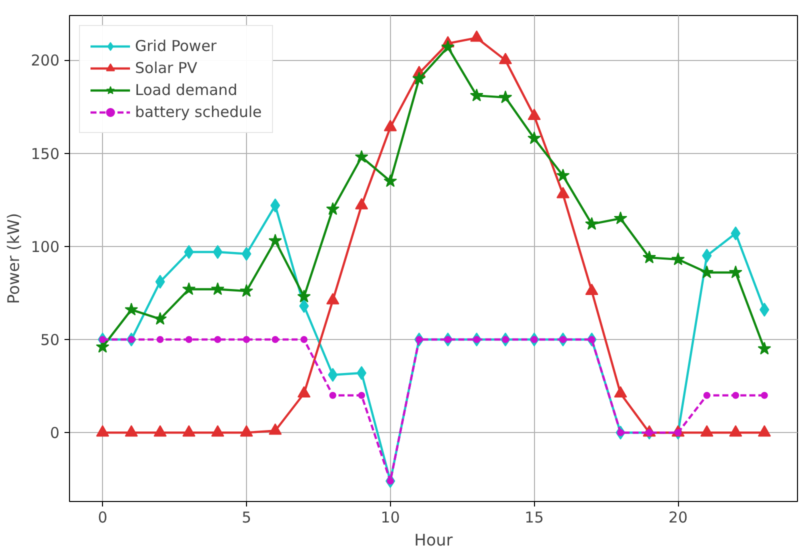  What do you see at coordinates (45, 61) in the screenshot?
I see `y-tick-label: 200` at bounding box center [45, 61].